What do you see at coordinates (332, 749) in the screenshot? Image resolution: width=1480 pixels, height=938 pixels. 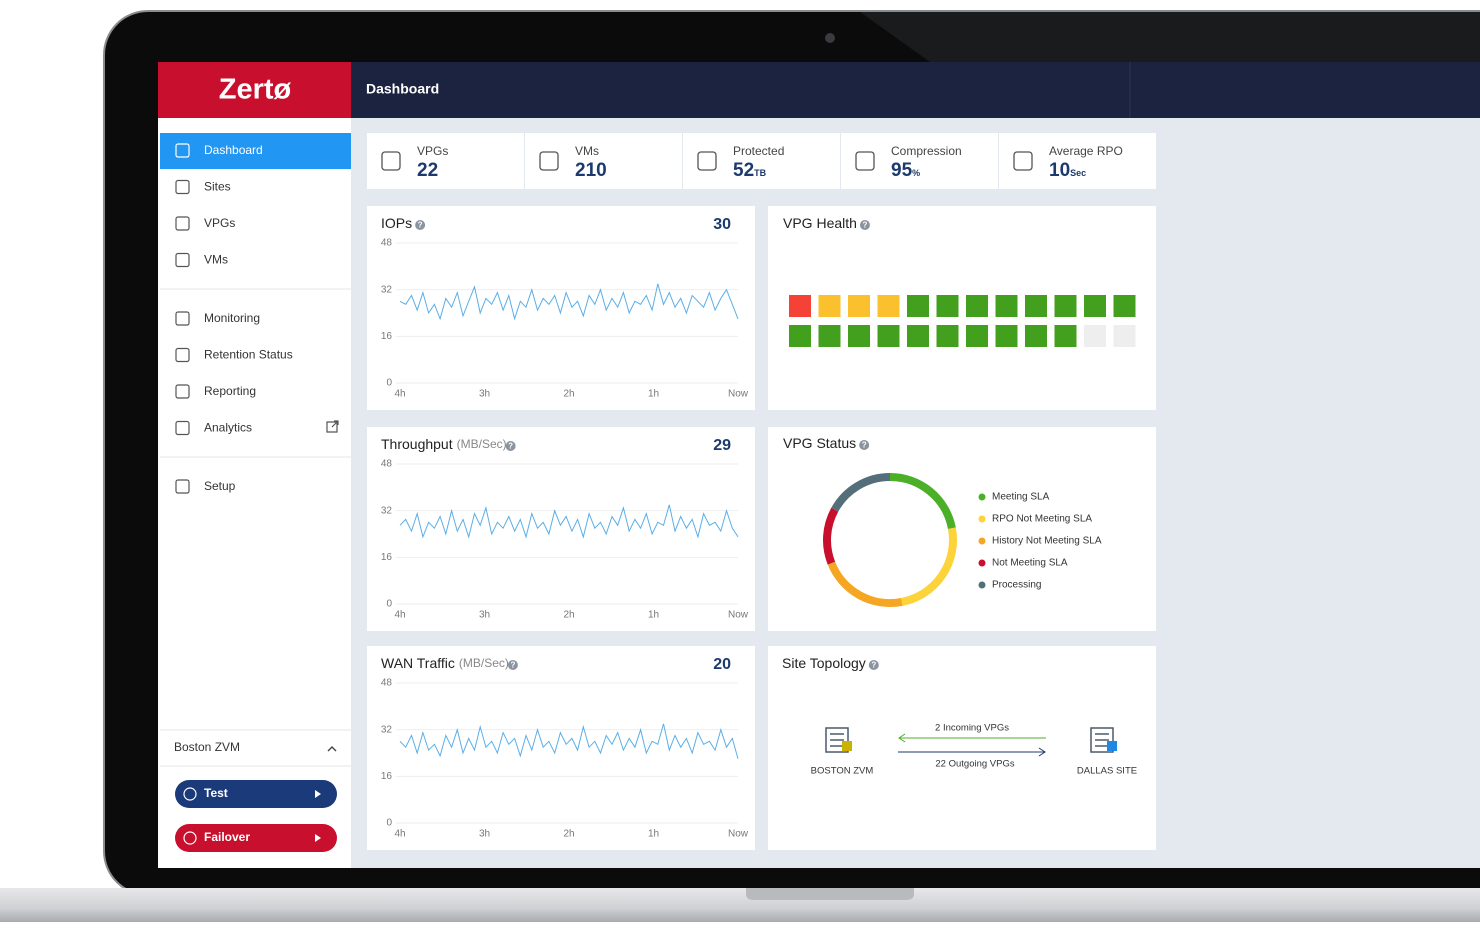 I see `collapse-icon` at bounding box center [332, 749].